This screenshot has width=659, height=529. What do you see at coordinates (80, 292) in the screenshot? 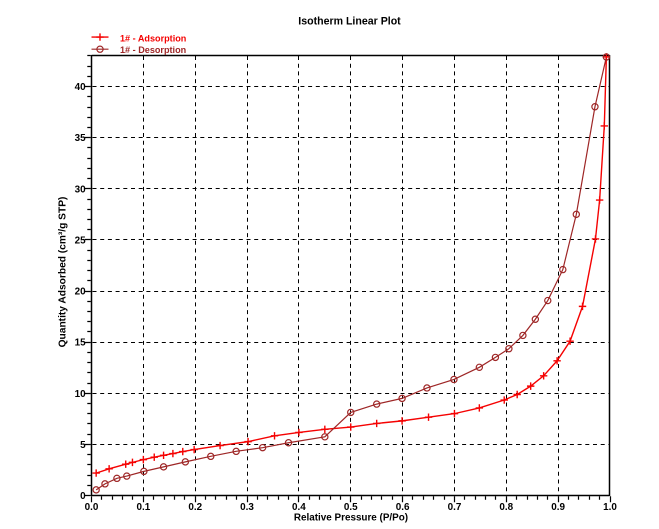
I see `svg-text: 20` at bounding box center [80, 292].